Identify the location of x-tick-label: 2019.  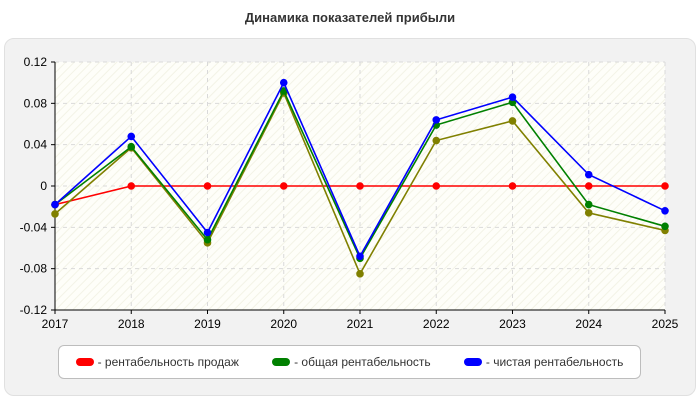
(207, 324).